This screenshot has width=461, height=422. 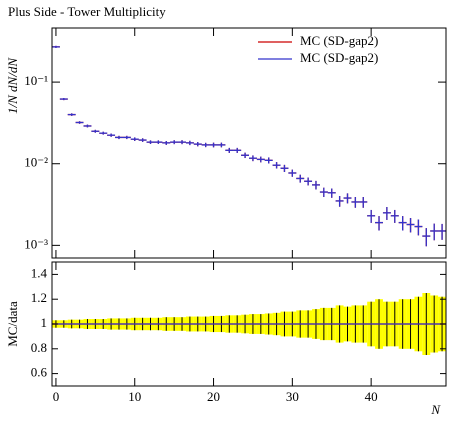 What do you see at coordinates (213, 396) in the screenshot?
I see `x-tick-label: 20` at bounding box center [213, 396].